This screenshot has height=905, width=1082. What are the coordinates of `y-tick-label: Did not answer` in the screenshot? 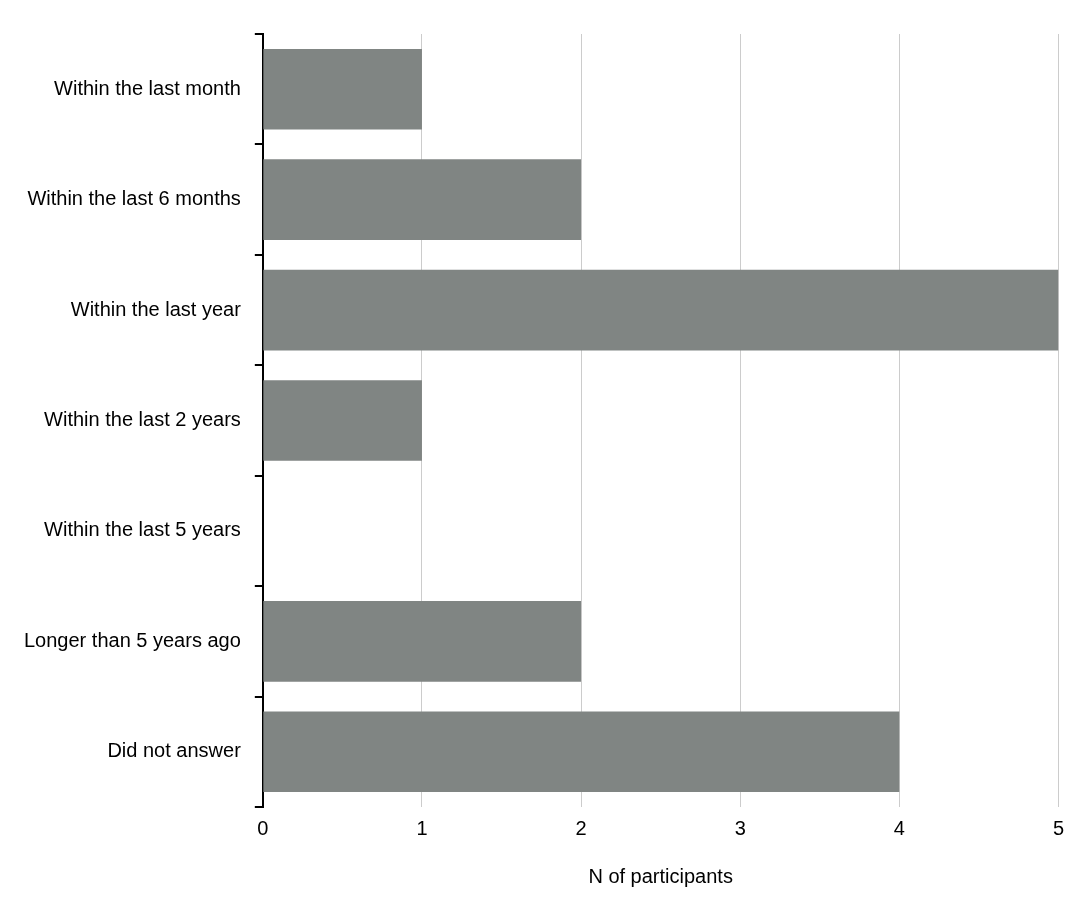 It's located at (174, 750).